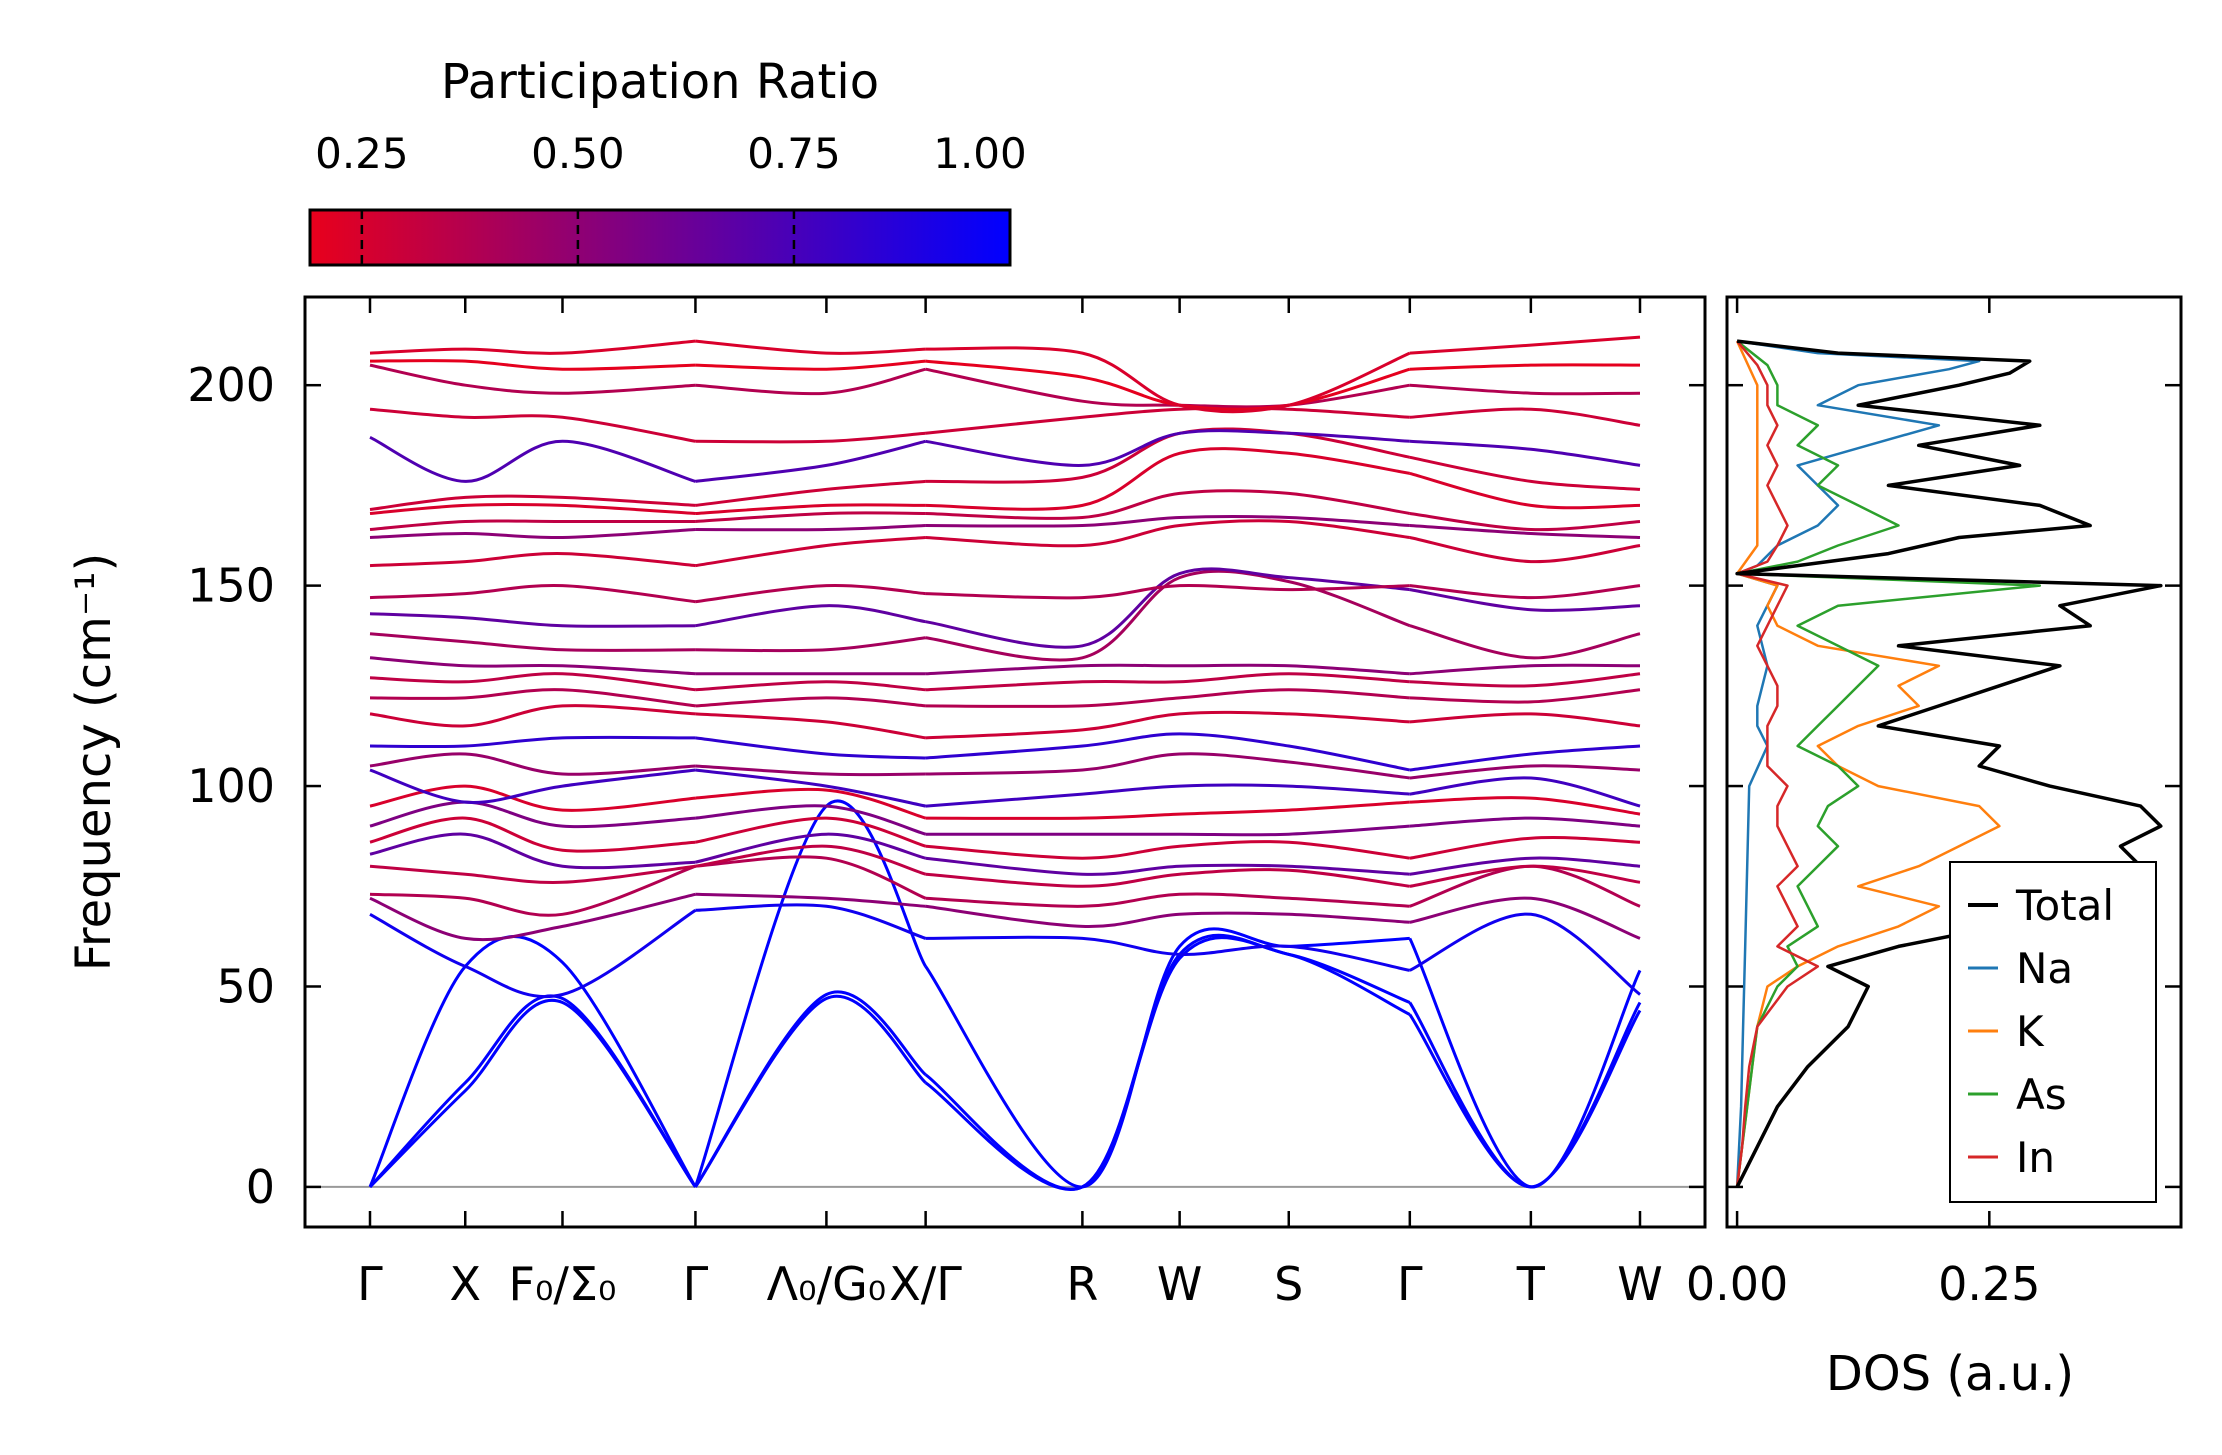 The height and width of the screenshot is (1455, 2222). Describe the element at coordinates (563, 1284) in the screenshot. I see `x-tick-label: F₀/Σ₀` at that location.